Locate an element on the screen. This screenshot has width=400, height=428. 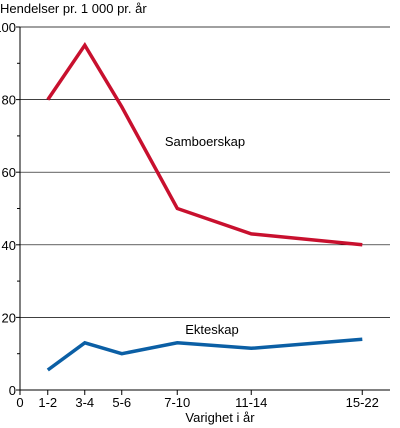
x-tick-labels: 0 1-2 3-4 5-6 7-10 11-14 15-22 is located at coordinates (197, 402).